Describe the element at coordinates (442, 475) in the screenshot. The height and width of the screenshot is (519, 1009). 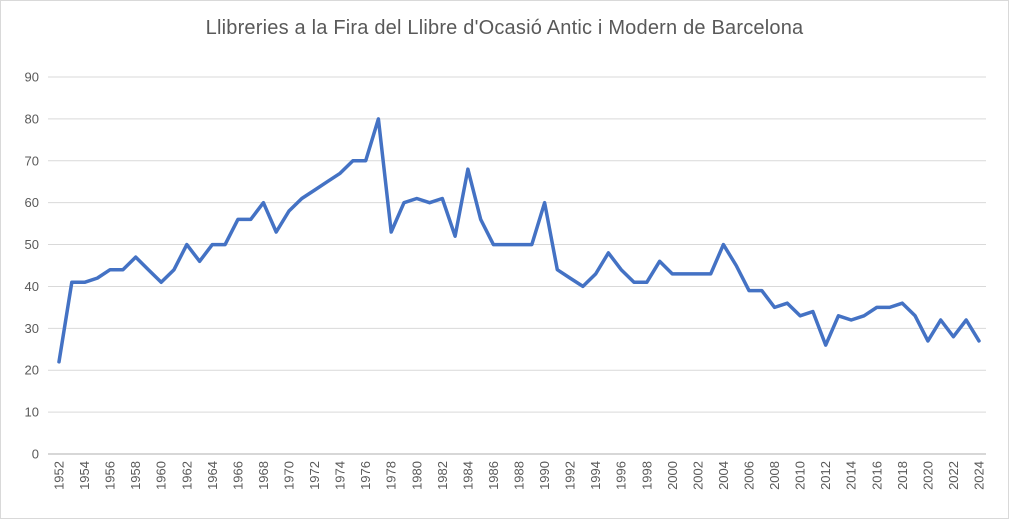
I see `x-axis-label: 1982` at that location.